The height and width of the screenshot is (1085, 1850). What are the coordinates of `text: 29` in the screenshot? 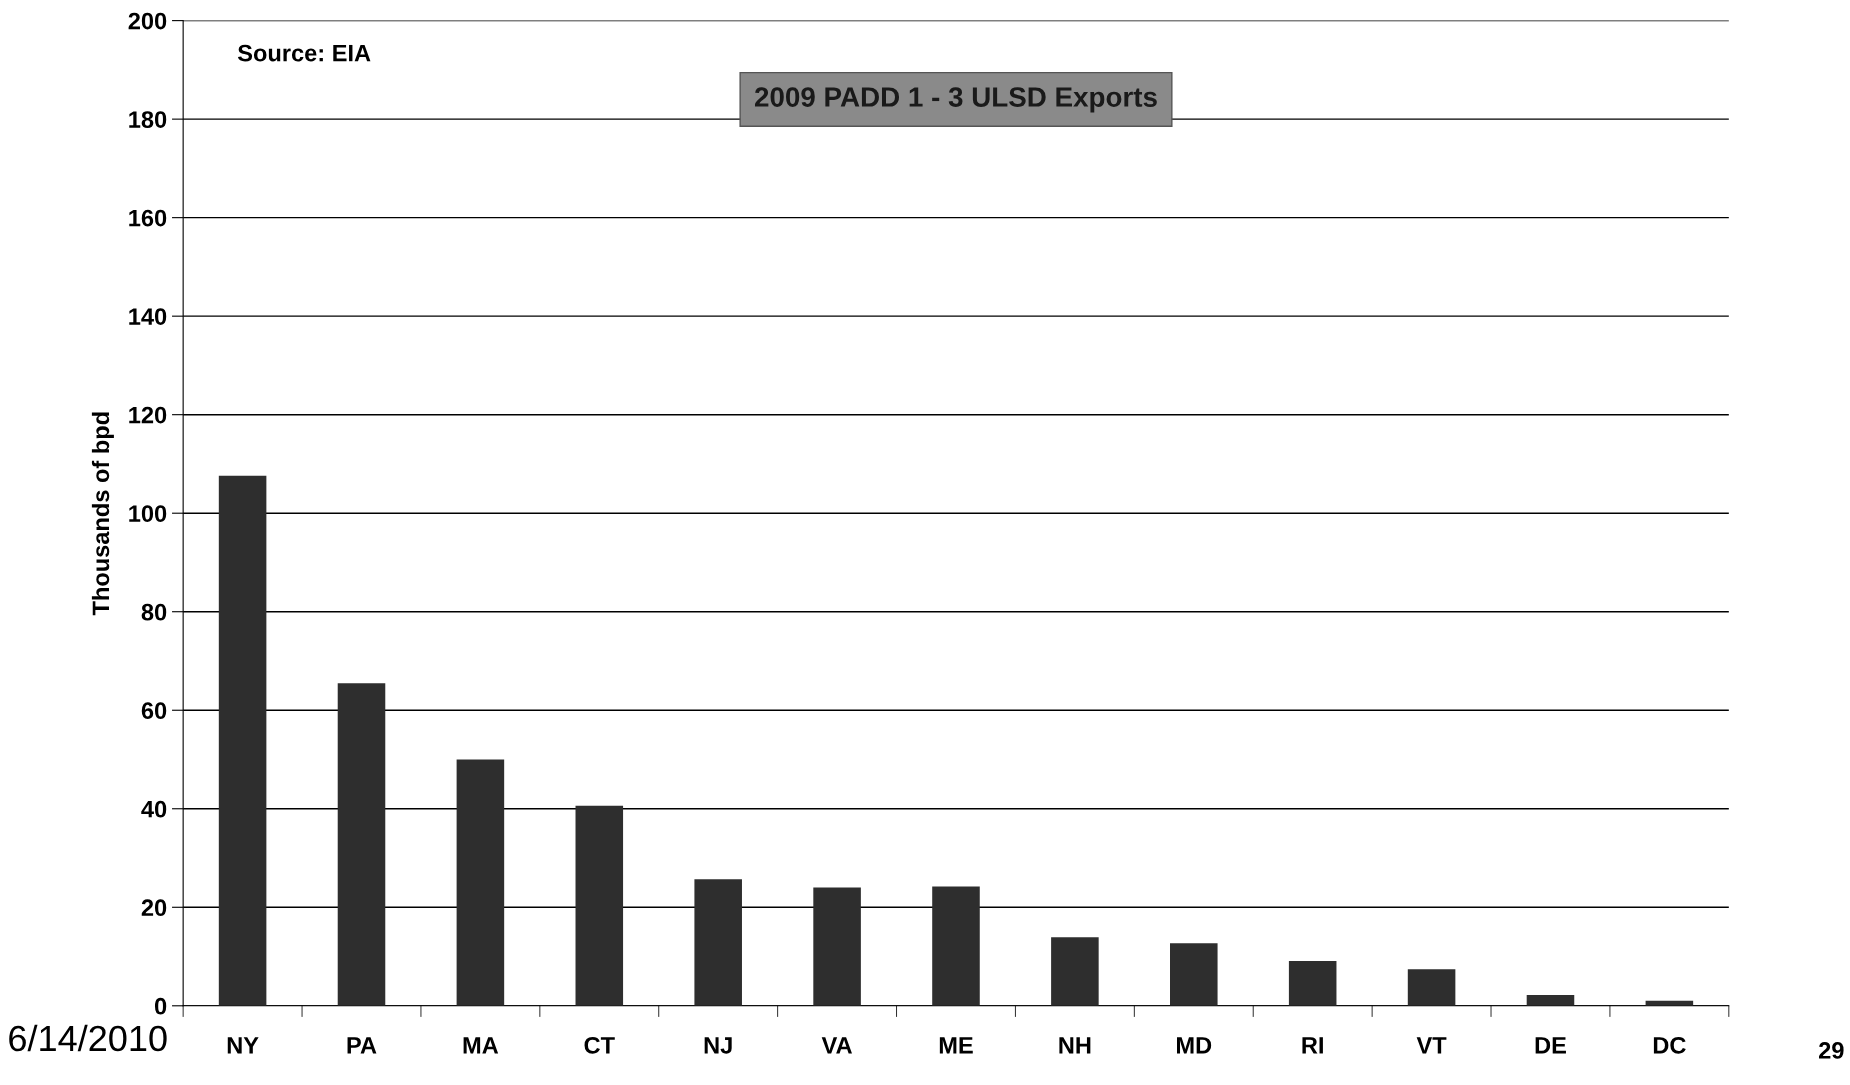 It's located at (1831, 1050).